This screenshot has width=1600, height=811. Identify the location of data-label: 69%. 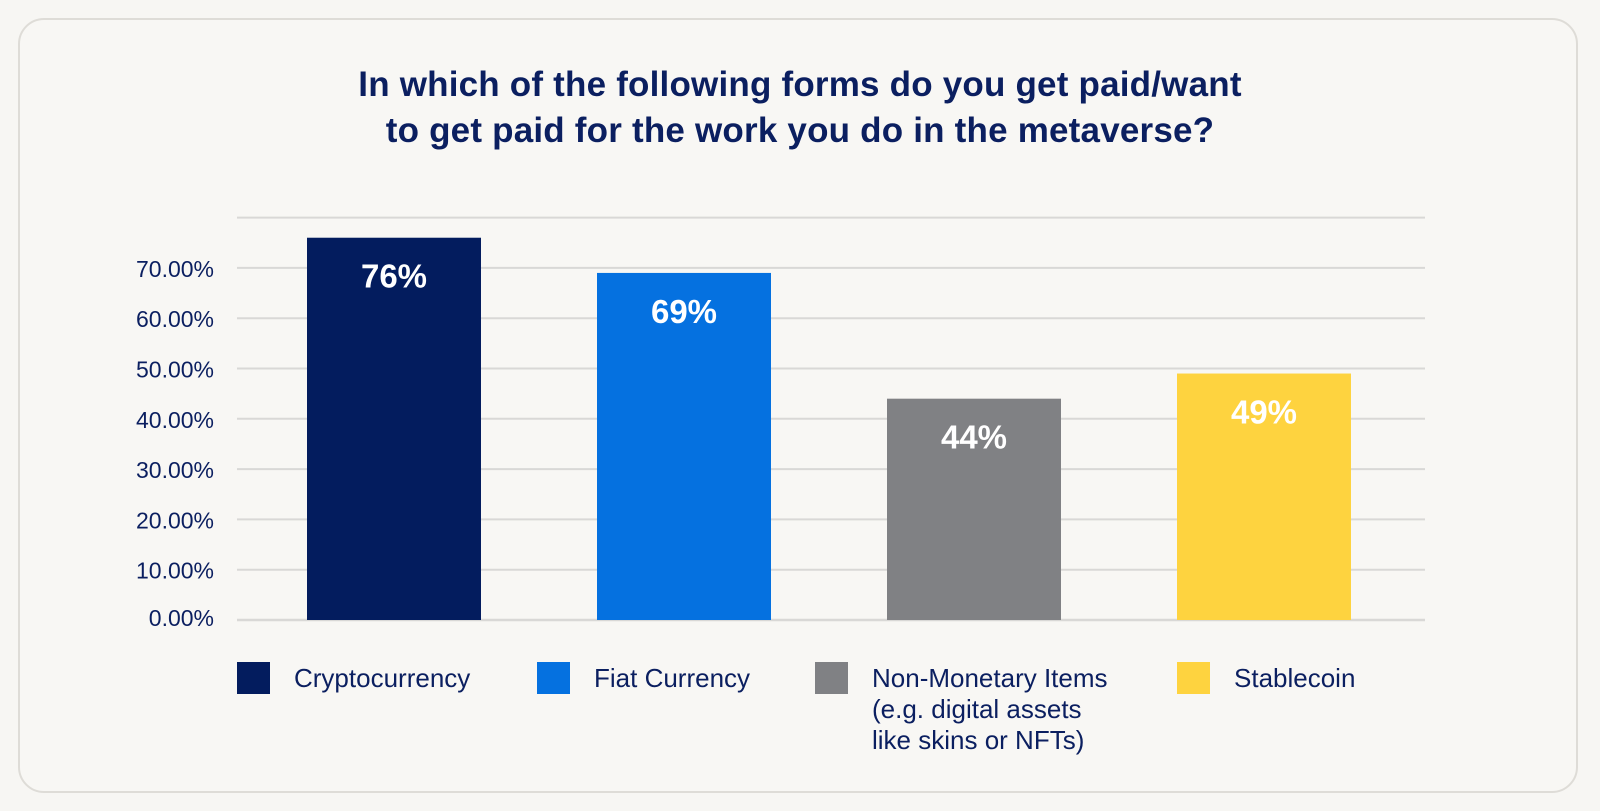
(684, 311).